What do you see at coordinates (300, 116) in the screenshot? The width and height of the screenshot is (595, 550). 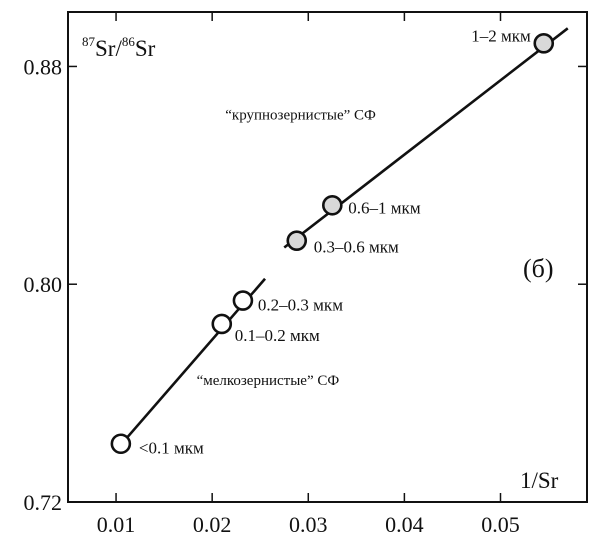 I see `group-annotation: “крупнозернистые” СФ` at bounding box center [300, 116].